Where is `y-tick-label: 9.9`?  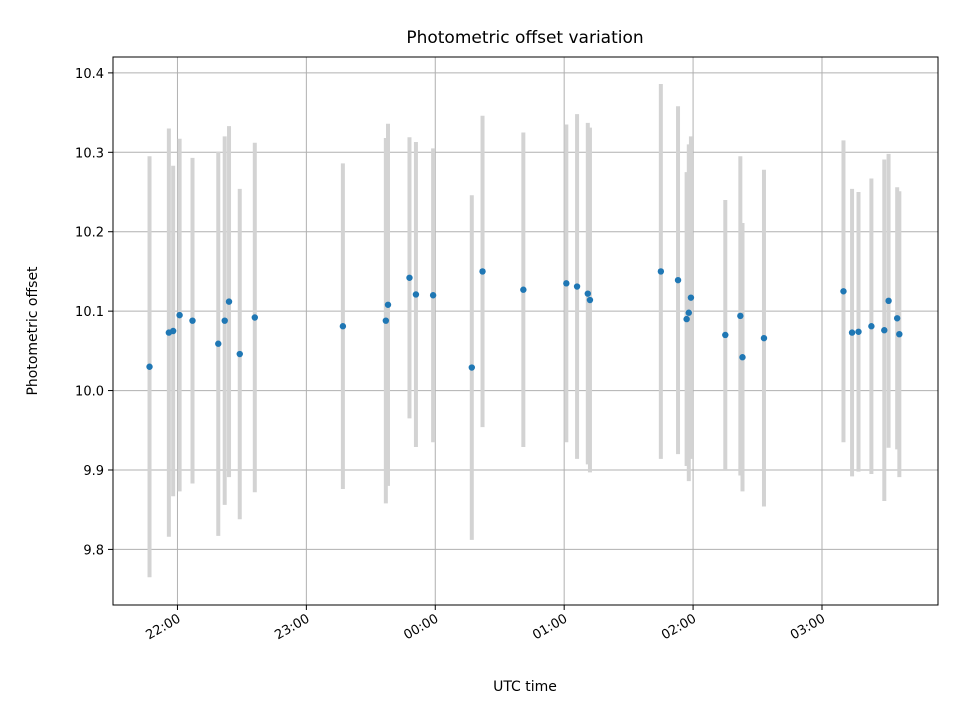 y-tick-label: 9.9 is located at coordinates (93, 471).